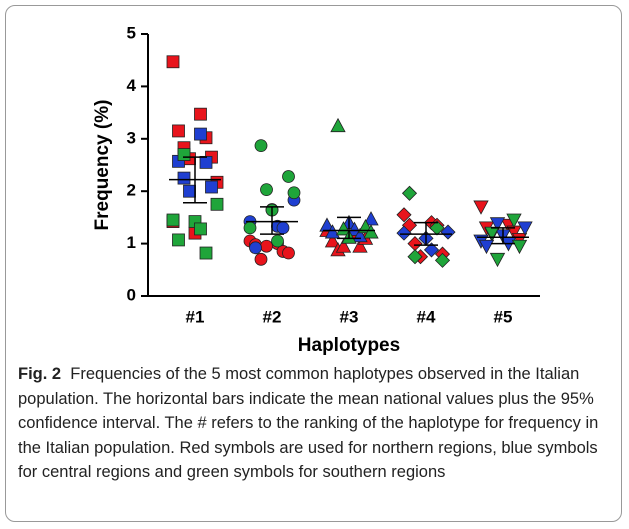 The height and width of the screenshot is (529, 629). I want to click on y-tick-label: 3, so click(131, 137).